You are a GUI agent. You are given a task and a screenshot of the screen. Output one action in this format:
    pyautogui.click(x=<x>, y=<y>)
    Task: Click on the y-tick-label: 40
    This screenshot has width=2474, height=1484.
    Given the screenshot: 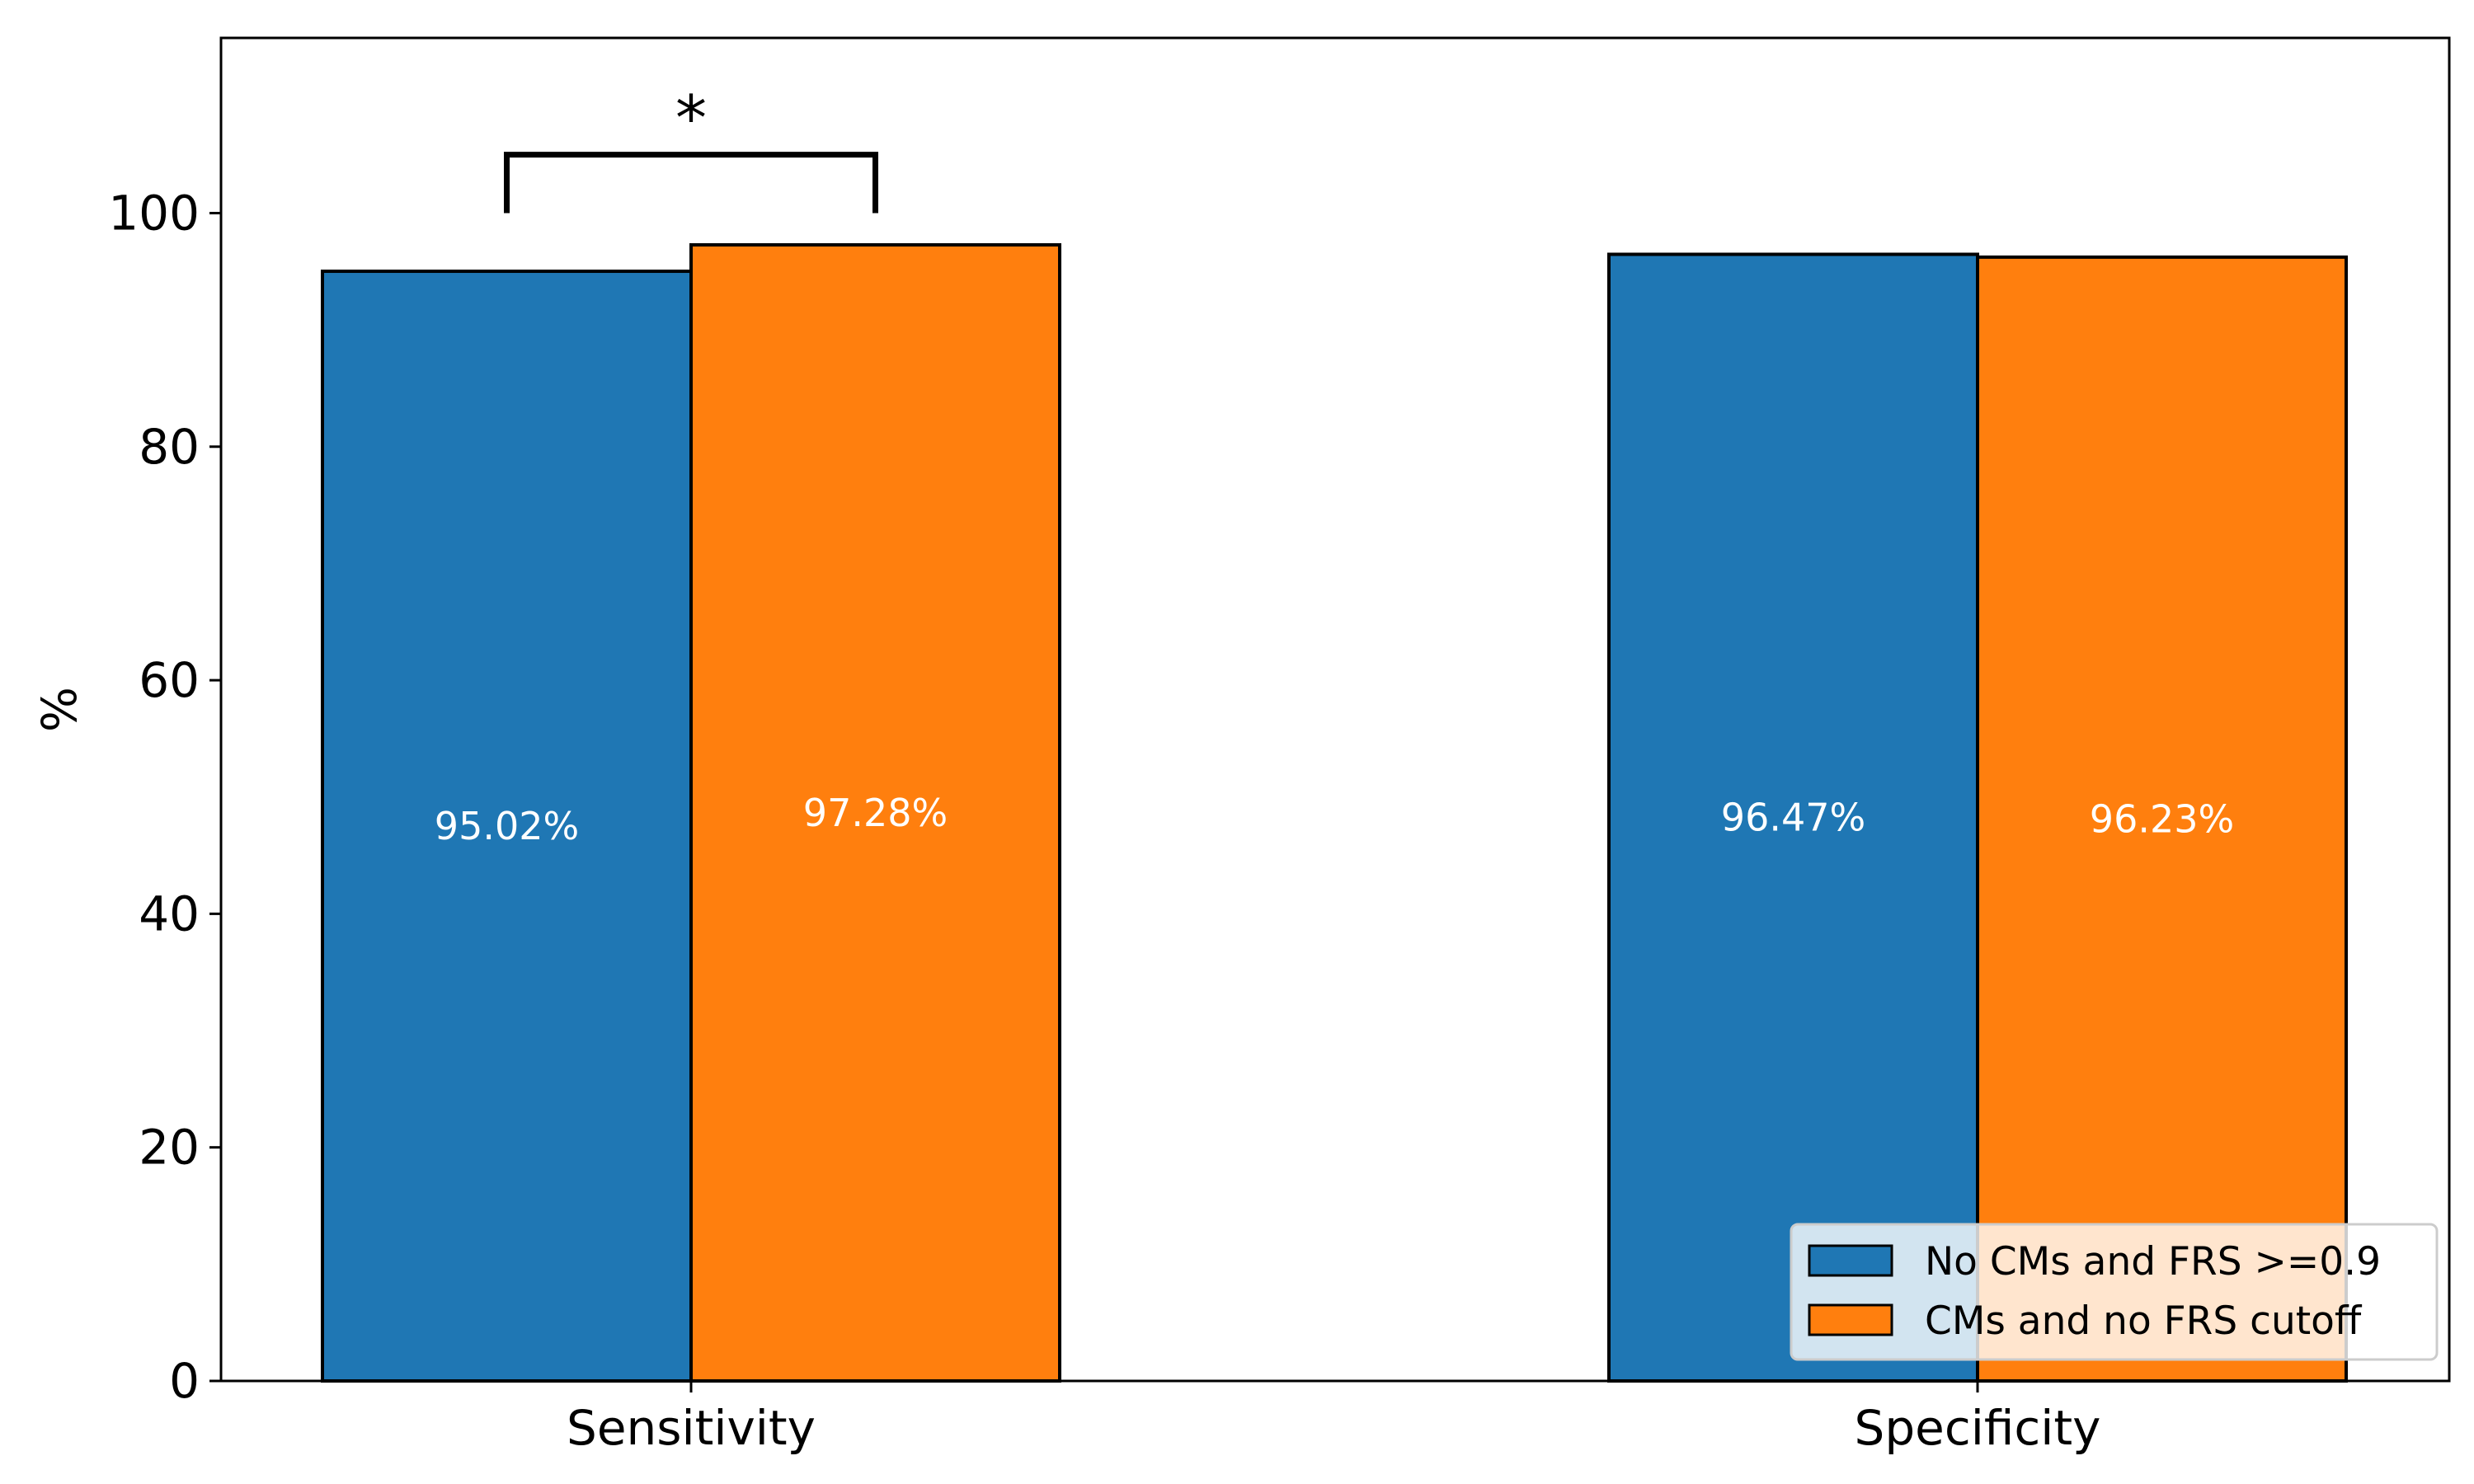 What is the action you would take?
    pyautogui.click(x=169, y=914)
    